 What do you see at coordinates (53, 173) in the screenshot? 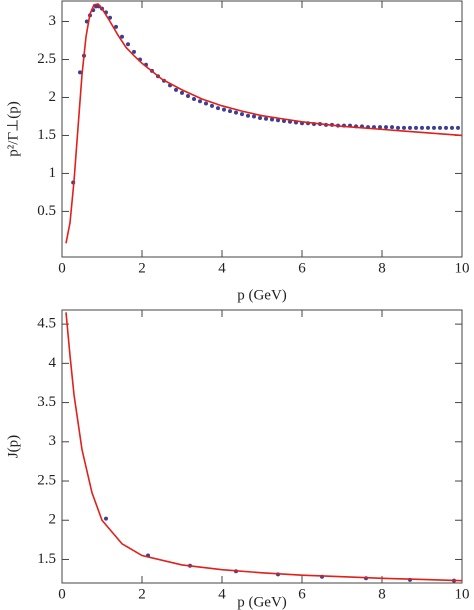
I see `y-tick-label: 1` at bounding box center [53, 173].